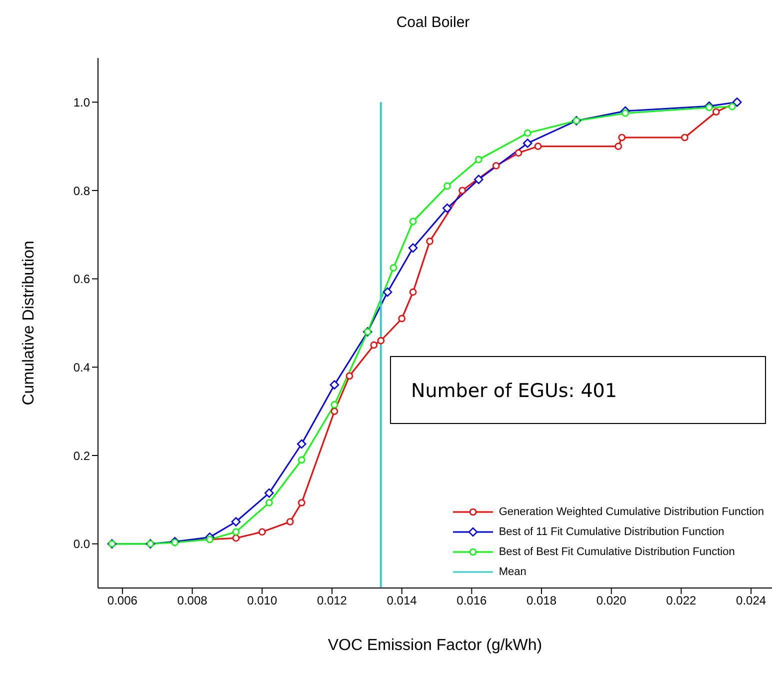 The image size is (778, 677). I want to click on legend-label: Best of Best Fit Cumulative Distribution Function, so click(616, 552).